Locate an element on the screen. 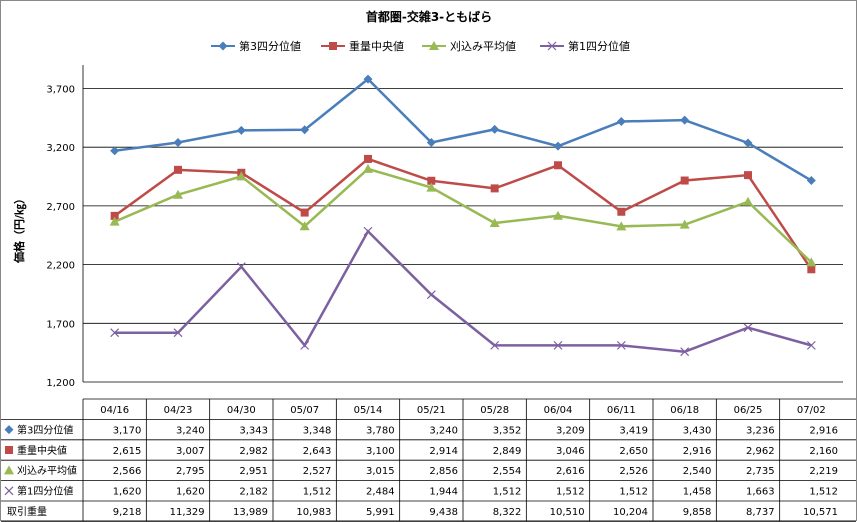  data-label: 3,236 is located at coordinates (760, 430).